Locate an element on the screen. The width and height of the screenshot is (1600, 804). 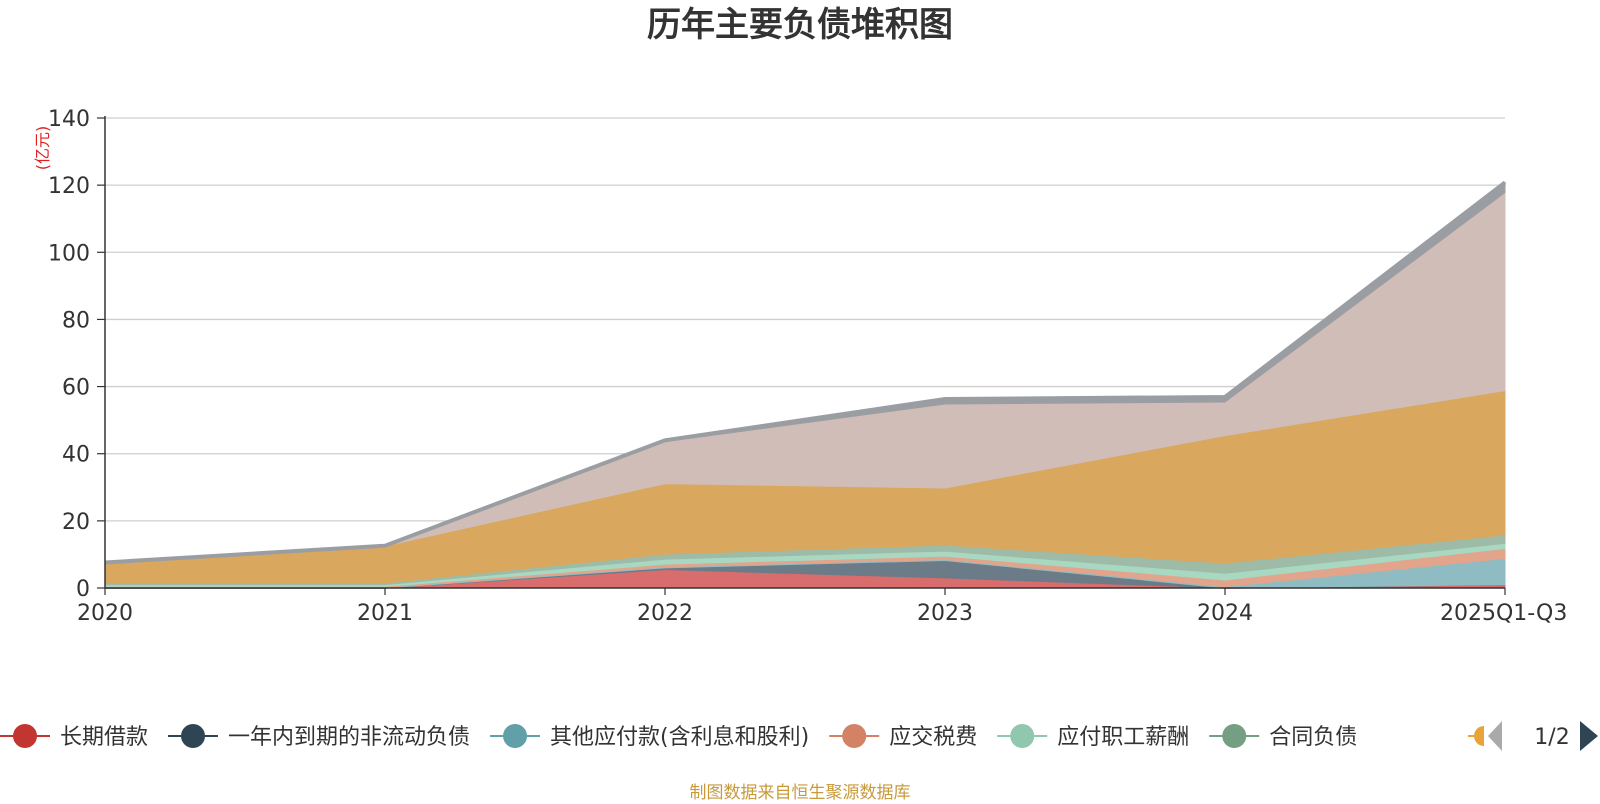
x-tick-label: 2024 is located at coordinates (1225, 613).